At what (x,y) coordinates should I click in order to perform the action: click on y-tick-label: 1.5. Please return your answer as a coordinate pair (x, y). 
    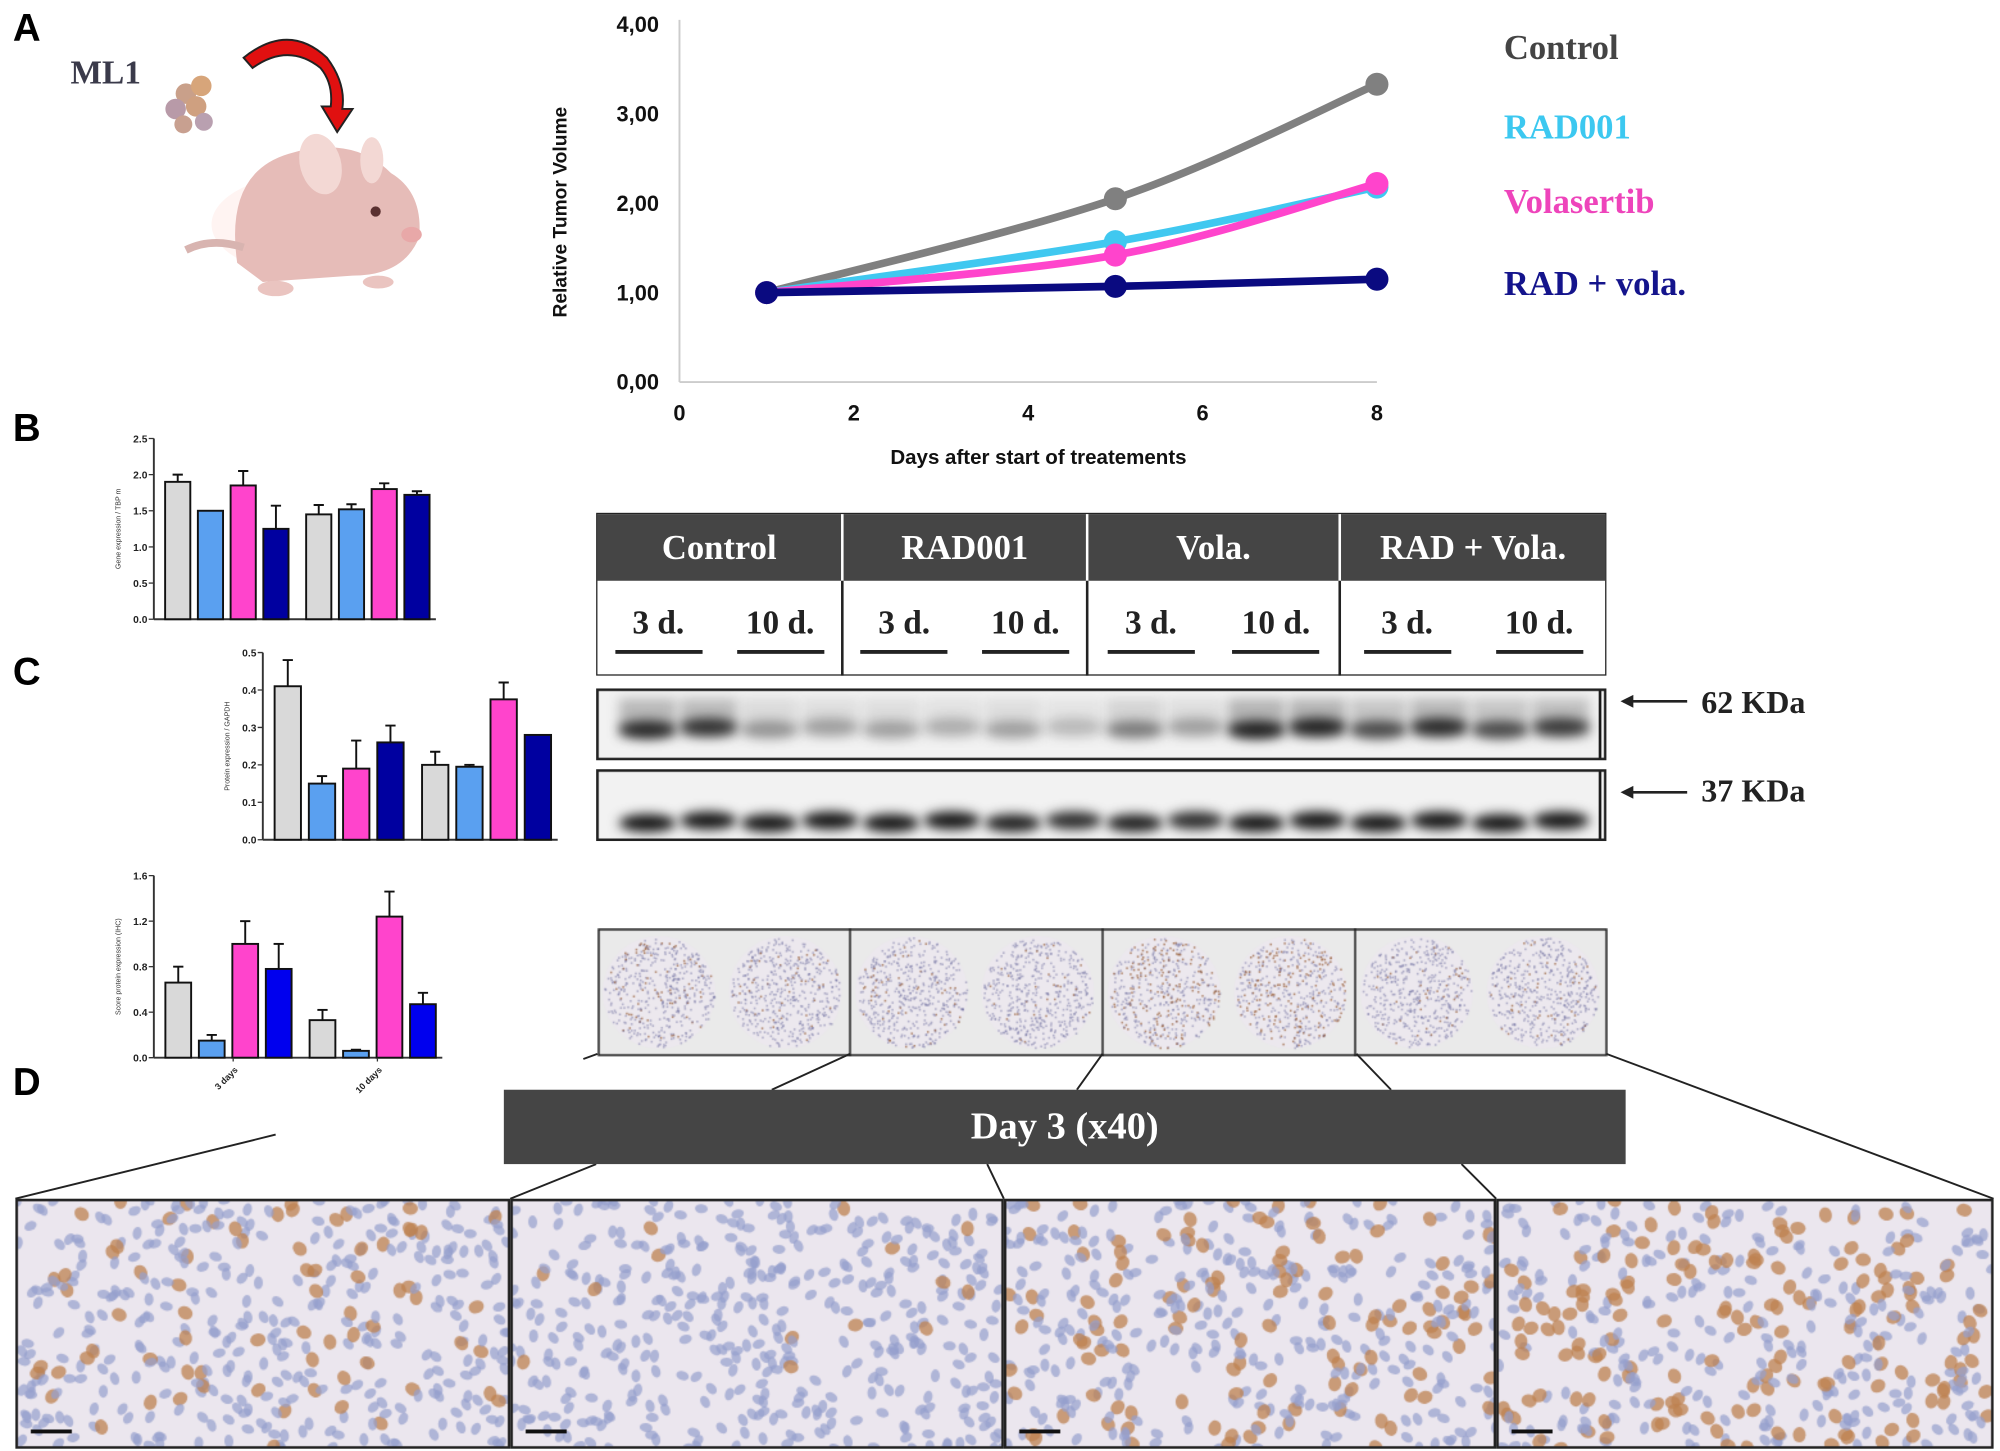
    Looking at the image, I should click on (140, 512).